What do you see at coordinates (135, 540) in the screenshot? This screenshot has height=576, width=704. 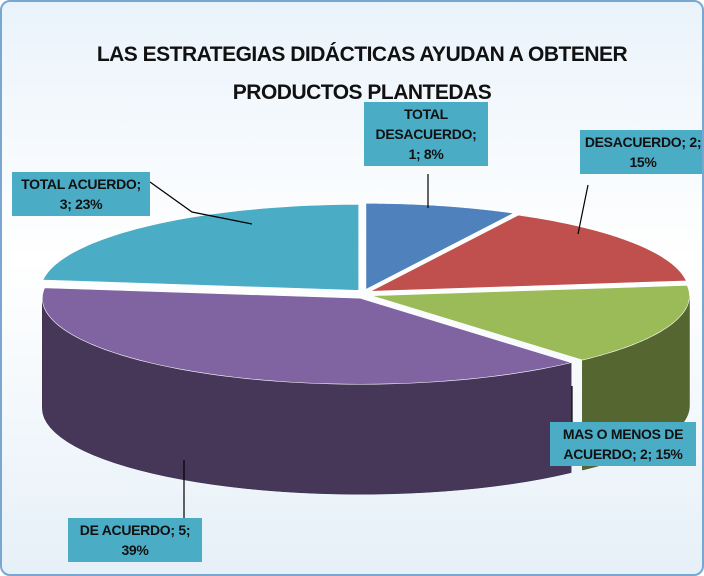 I see `data-label: DE ACUERDO; 5; 39%` at bounding box center [135, 540].